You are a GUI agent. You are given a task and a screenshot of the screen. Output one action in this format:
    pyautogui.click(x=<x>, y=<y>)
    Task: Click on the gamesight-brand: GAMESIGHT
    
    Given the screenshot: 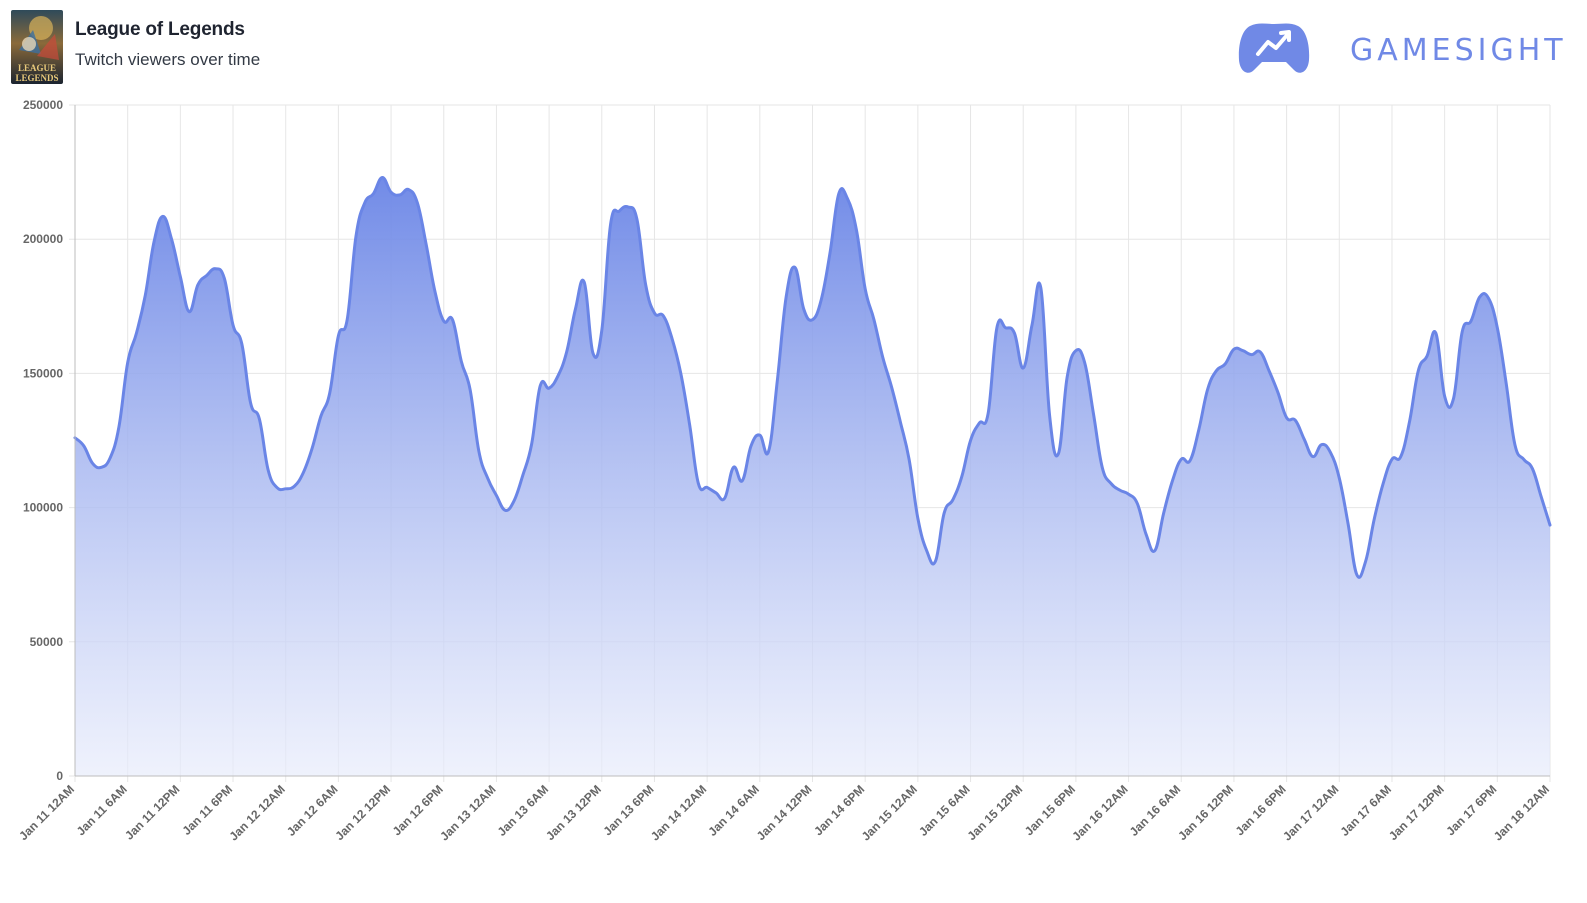 What is the action you would take?
    pyautogui.click(x=1399, y=50)
    